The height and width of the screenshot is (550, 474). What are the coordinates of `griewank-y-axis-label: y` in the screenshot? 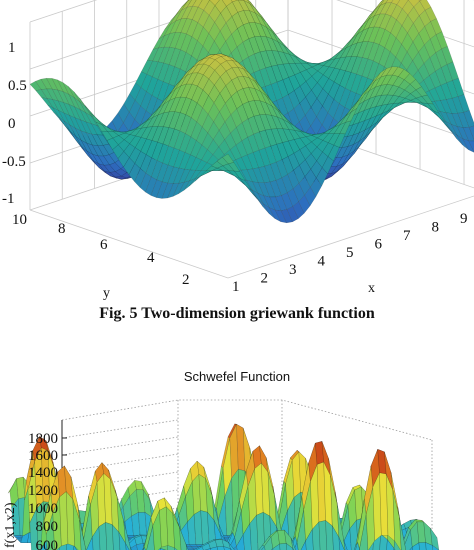 It's located at (106, 293).